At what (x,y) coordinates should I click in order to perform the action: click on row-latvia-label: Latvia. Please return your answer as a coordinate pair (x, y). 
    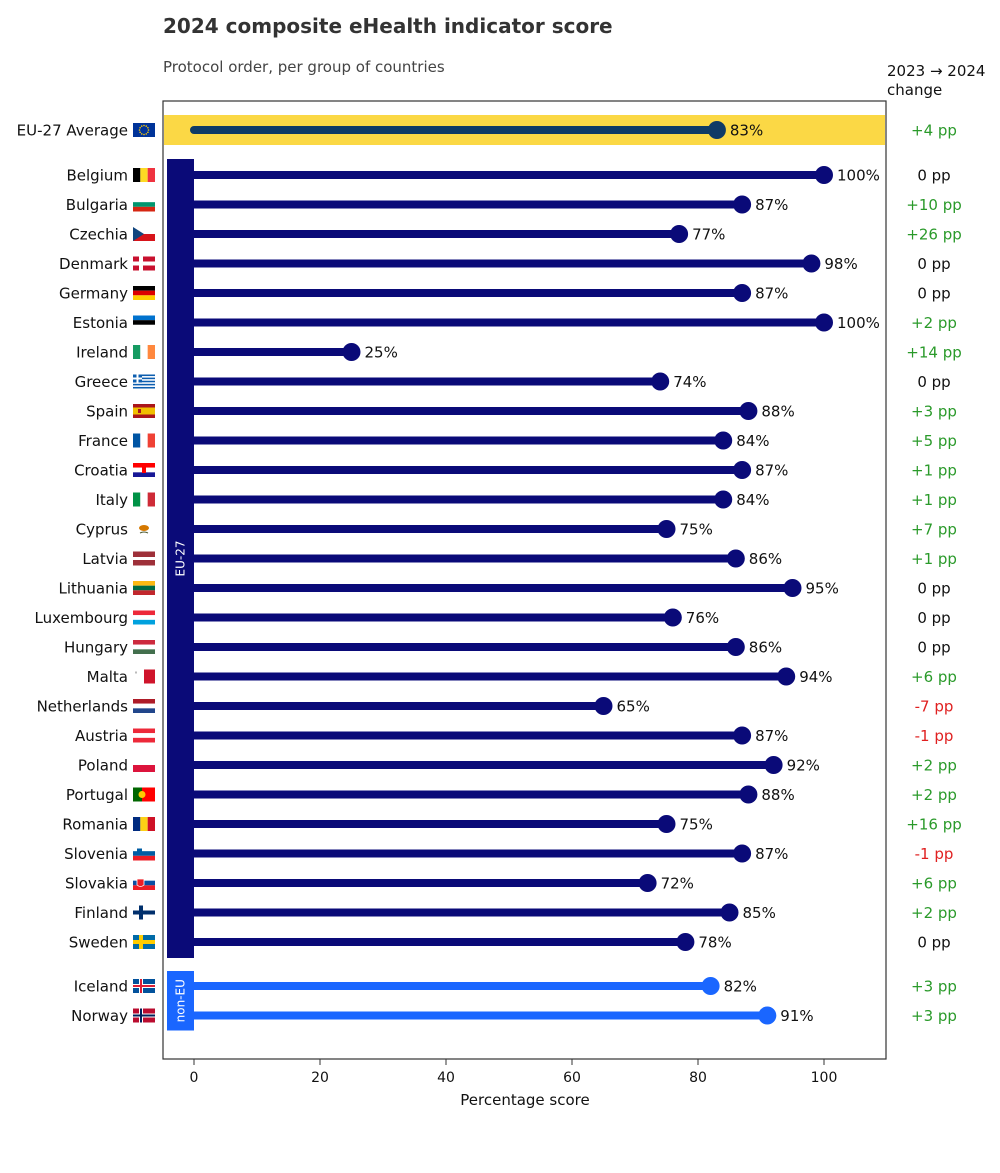
    Looking at the image, I should click on (105, 559).